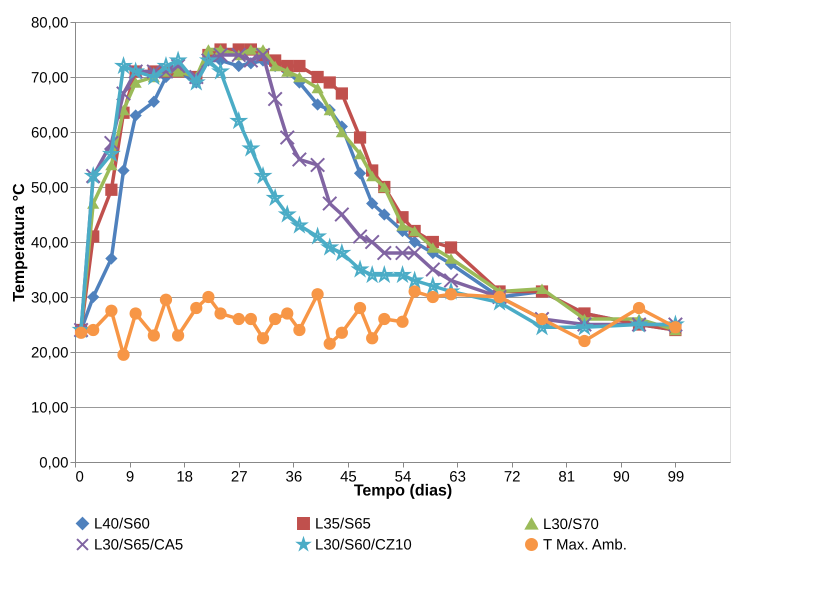 This screenshot has height=590, width=823. Describe the element at coordinates (53, 463) in the screenshot. I see `y-tick-label: 0,00` at that location.